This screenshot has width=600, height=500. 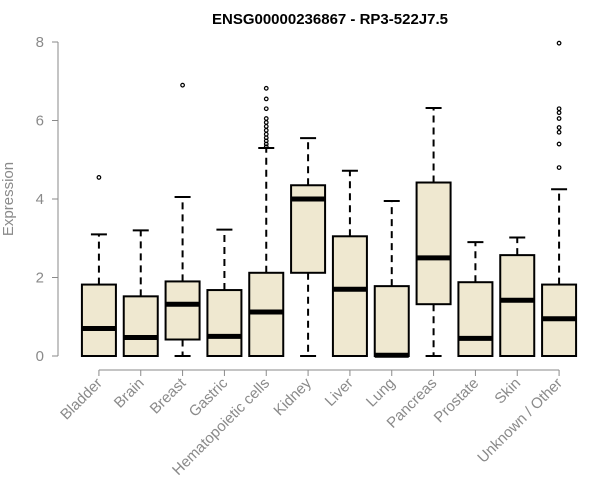 What do you see at coordinates (292, 396) in the screenshot?
I see `category-label: Kidney` at bounding box center [292, 396].